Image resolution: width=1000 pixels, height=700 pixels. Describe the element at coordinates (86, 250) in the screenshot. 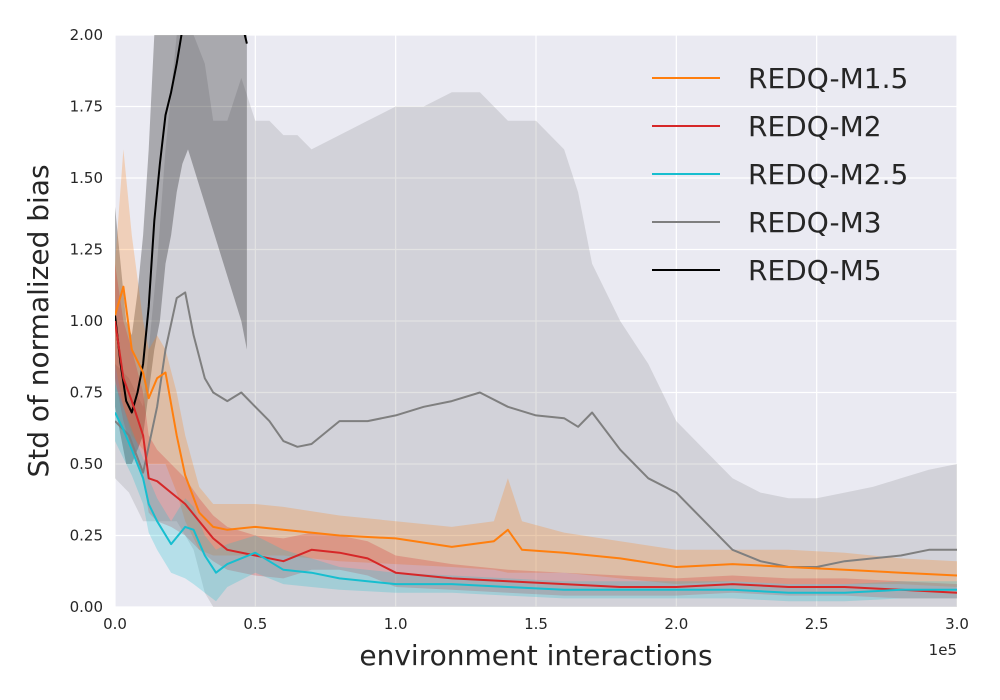

I see `y-tick-label: 1.25` at that location.